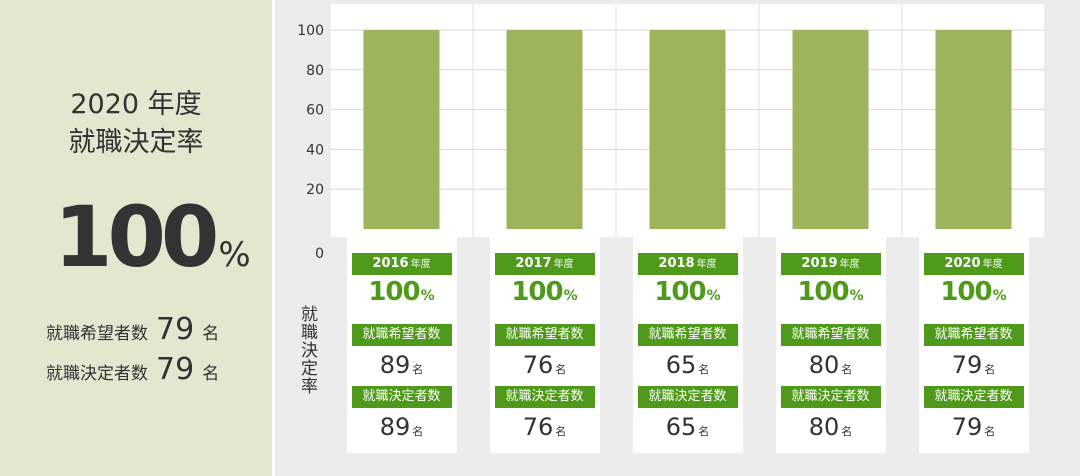 This screenshot has width=1080, height=476. I want to click on card-decided-value: 80, so click(824, 427).